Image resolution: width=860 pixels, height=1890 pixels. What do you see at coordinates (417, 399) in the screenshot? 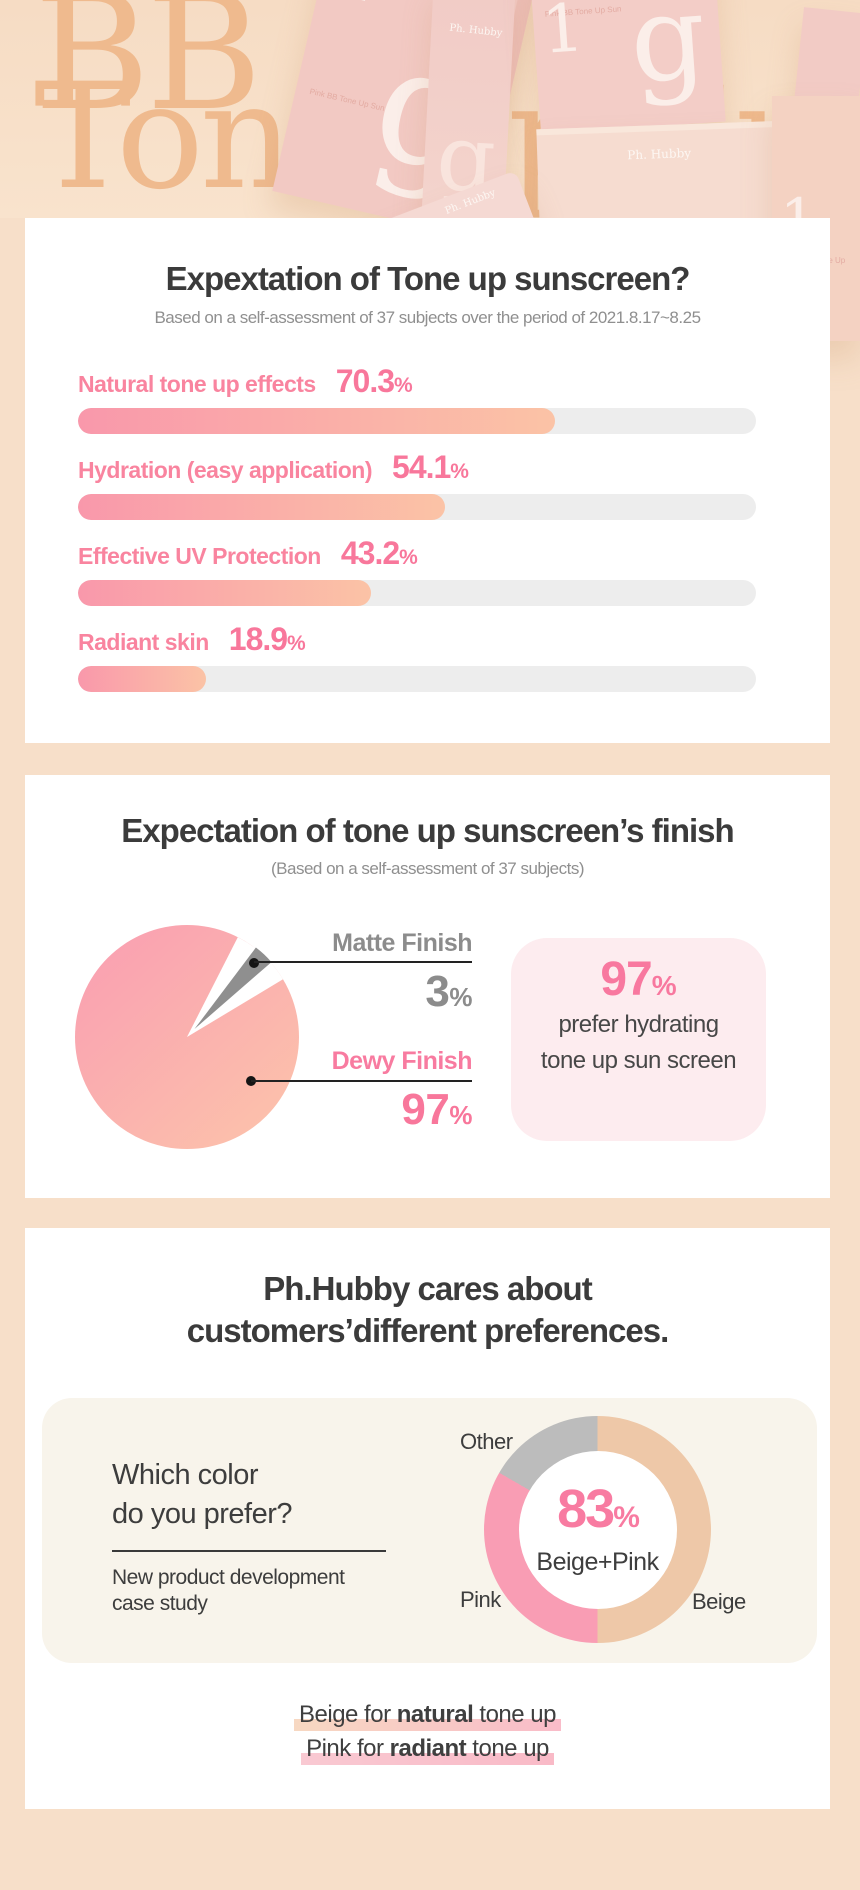
I see `bar-row: Natural tone up effects 70.3%` at bounding box center [417, 399].